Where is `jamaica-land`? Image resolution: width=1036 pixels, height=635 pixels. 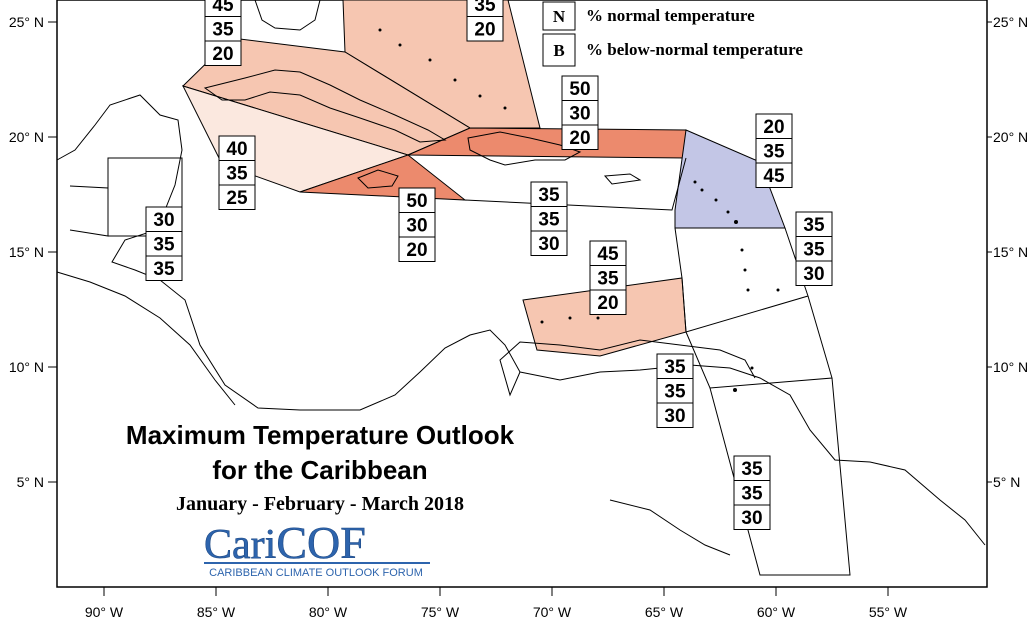 jamaica-land is located at coordinates (378, 179).